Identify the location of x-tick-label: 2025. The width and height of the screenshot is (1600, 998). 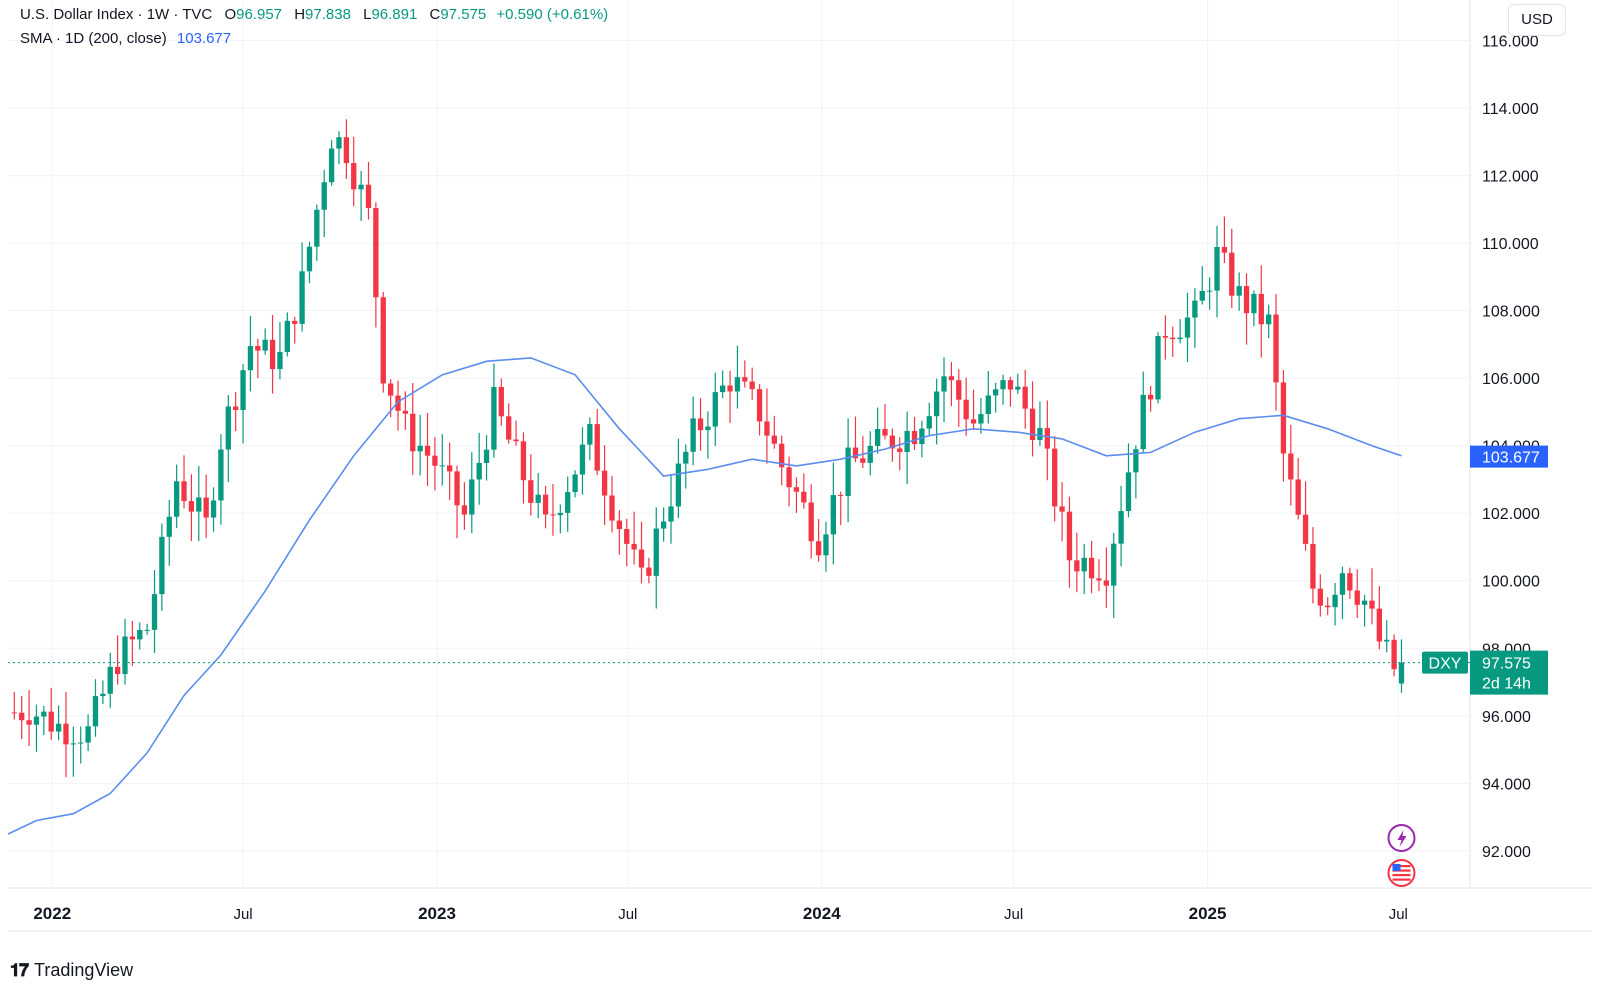
(1208, 913).